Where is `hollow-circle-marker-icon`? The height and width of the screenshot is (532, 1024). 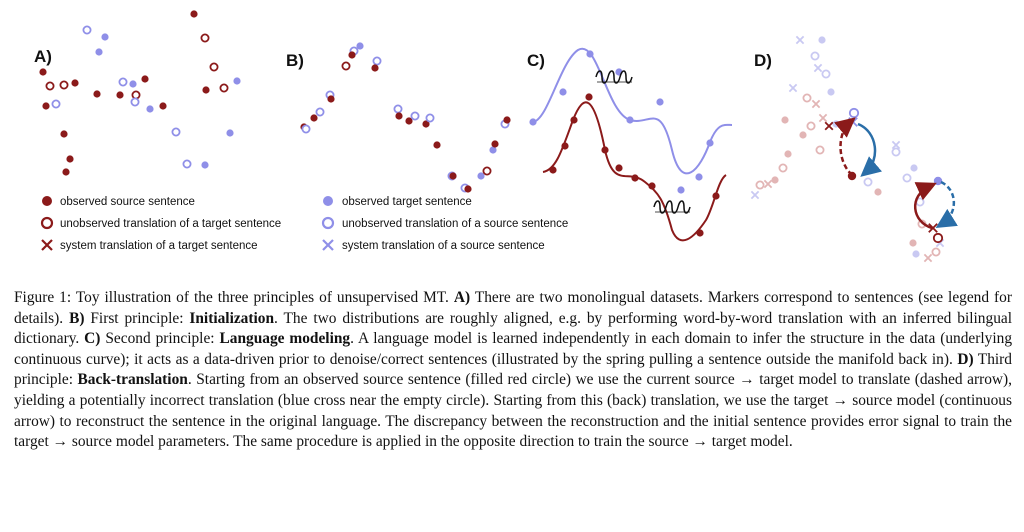
hollow-circle-marker-icon is located at coordinates (47, 223).